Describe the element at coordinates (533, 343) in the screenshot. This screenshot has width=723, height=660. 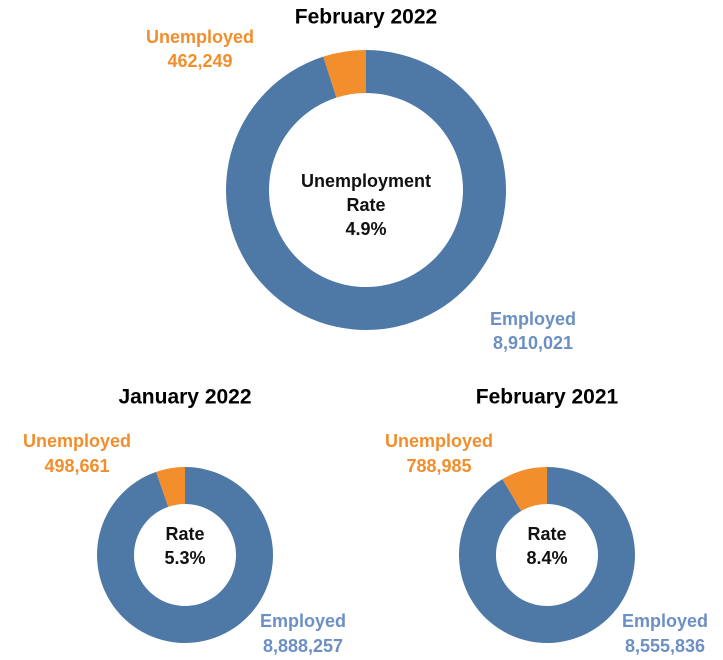
I see `slice-value-label: 8,910,021` at that location.